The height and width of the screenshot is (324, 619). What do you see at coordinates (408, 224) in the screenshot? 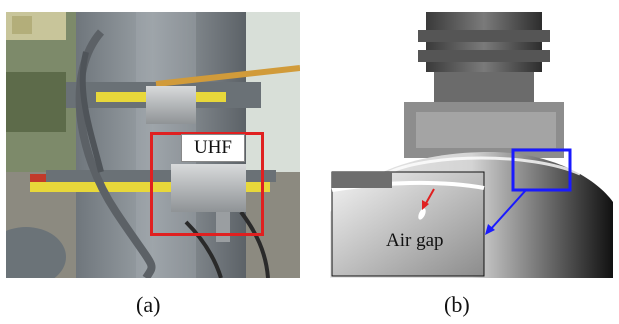
I see `air-gap-inset` at bounding box center [408, 224].